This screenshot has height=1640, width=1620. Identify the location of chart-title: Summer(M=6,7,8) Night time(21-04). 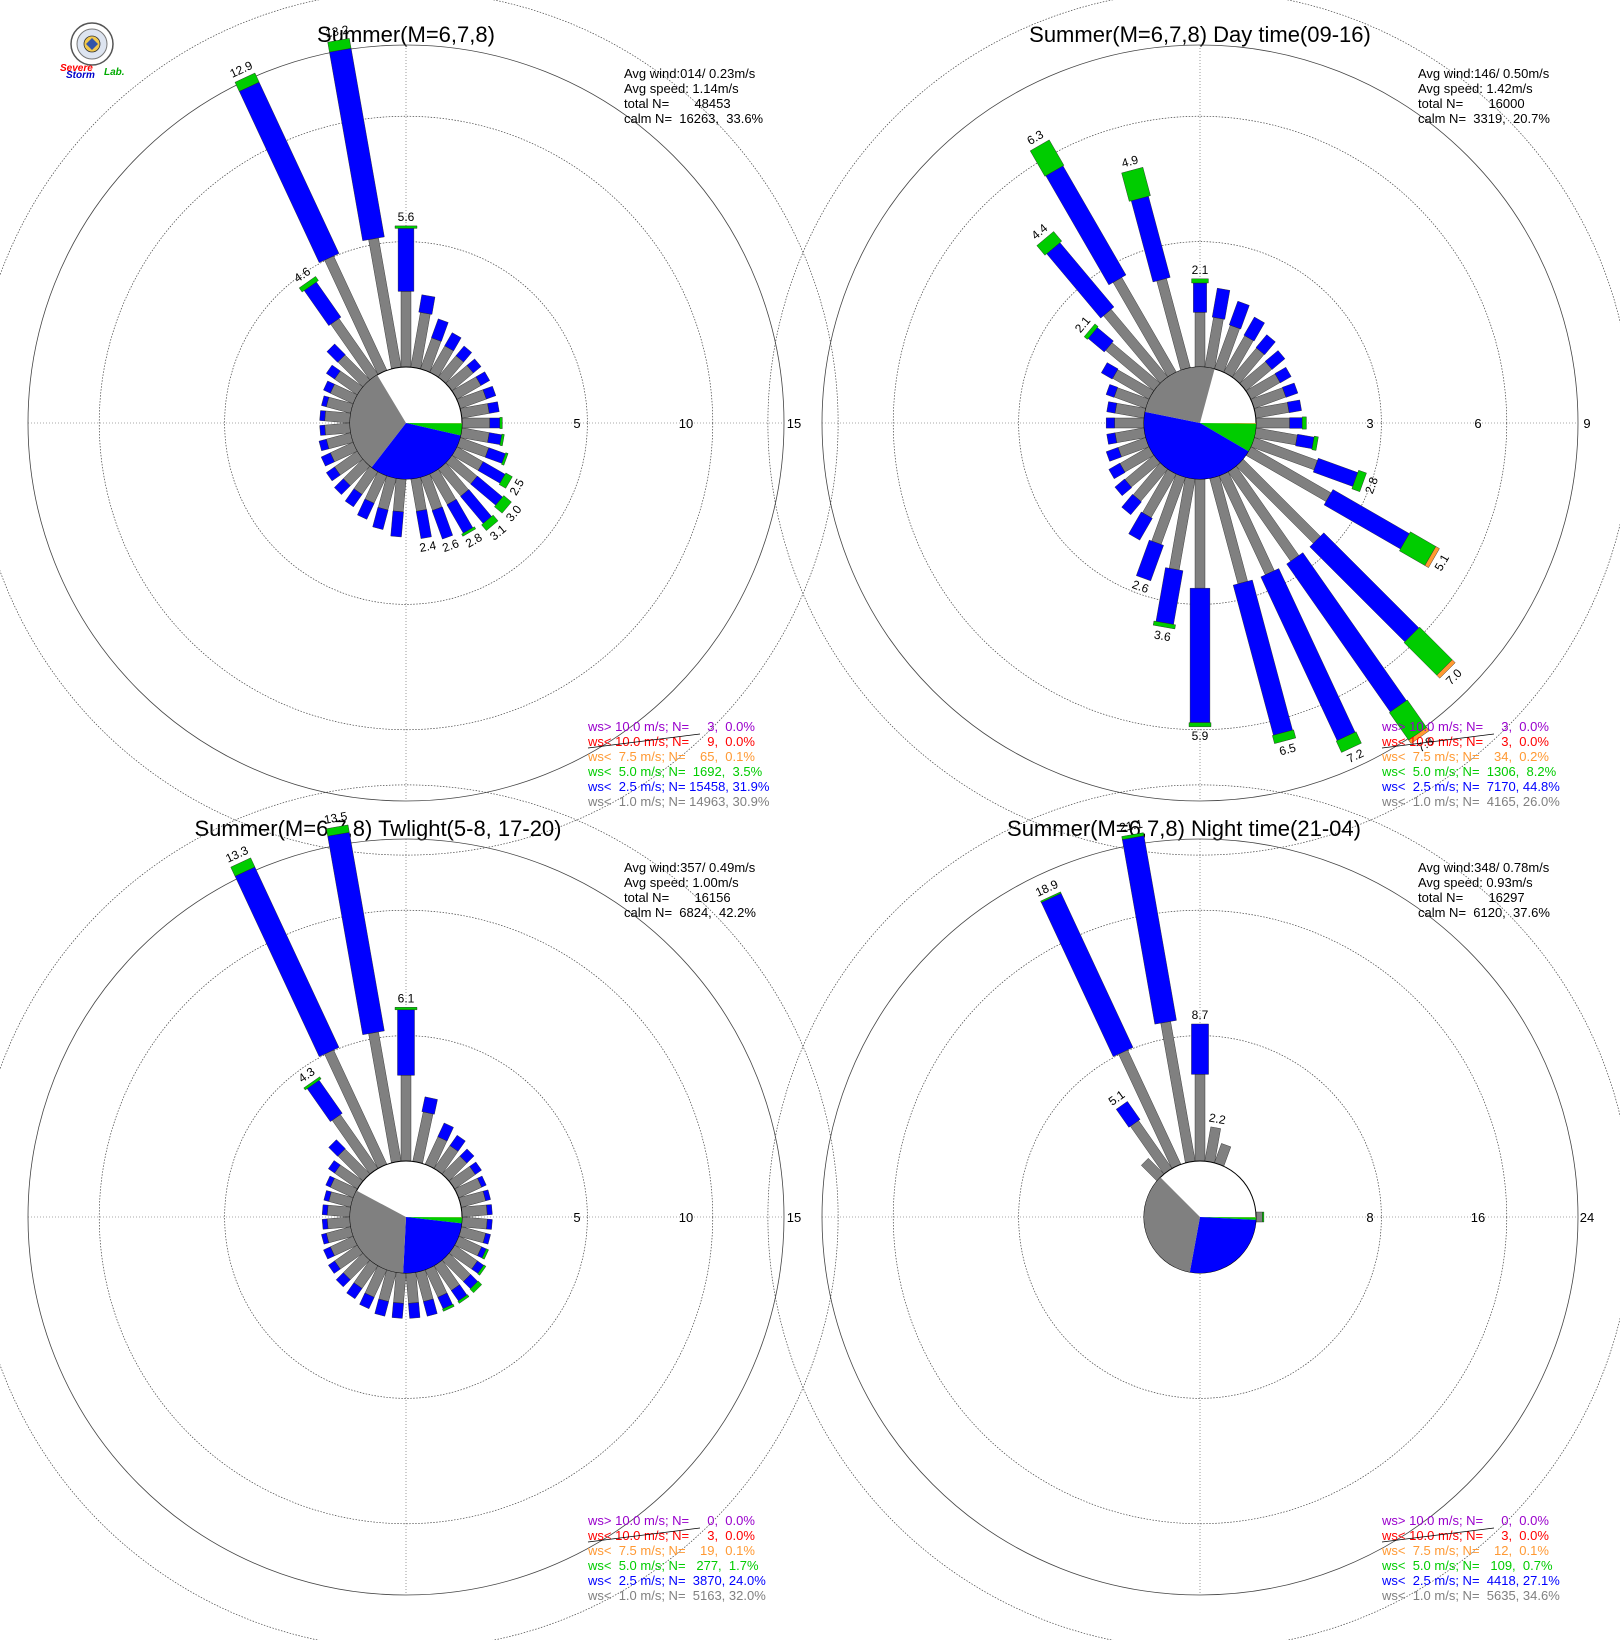
(1184, 828).